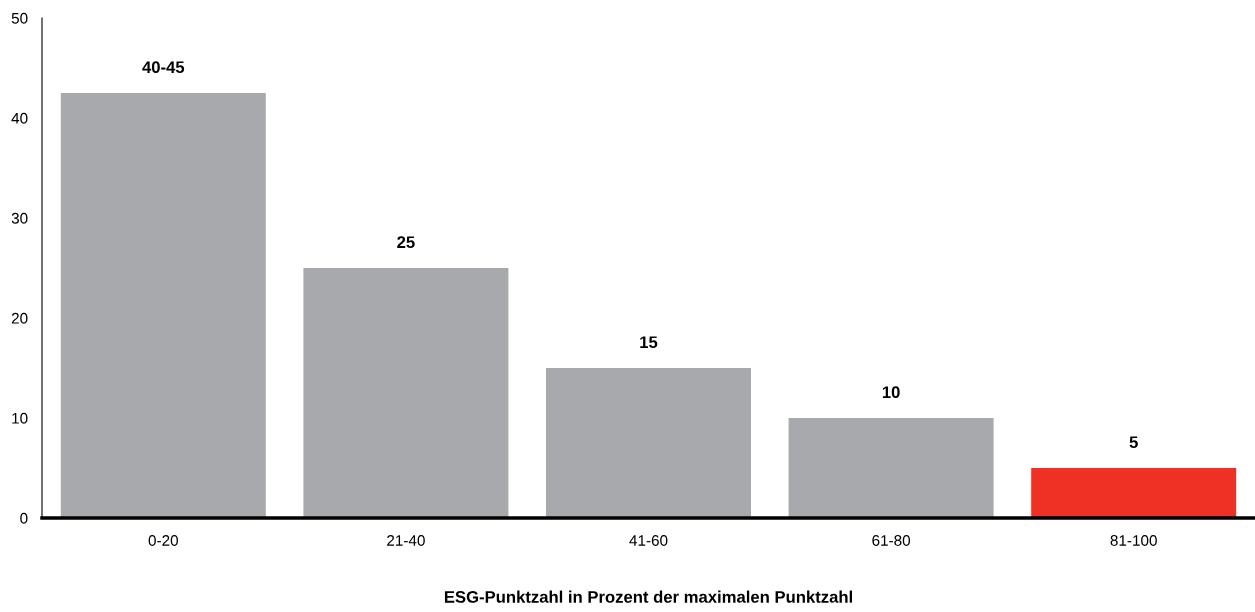 The height and width of the screenshot is (612, 1255). Describe the element at coordinates (406, 540) in the screenshot. I see `x-tick-label: 21-40` at that location.